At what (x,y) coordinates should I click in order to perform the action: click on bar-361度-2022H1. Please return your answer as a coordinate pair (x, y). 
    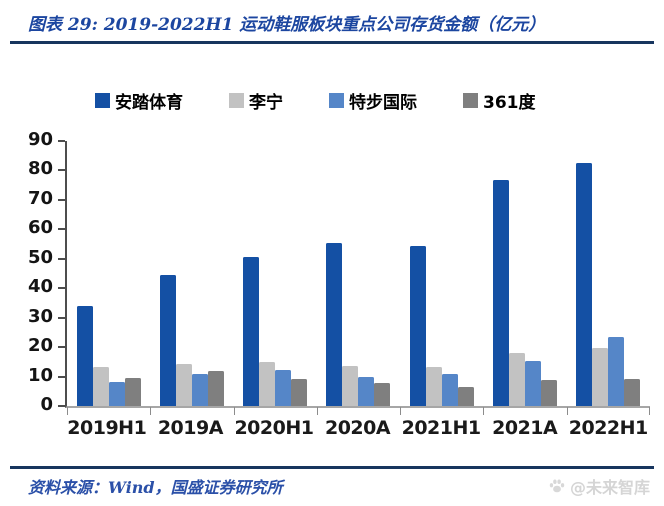
    Looking at the image, I should click on (632, 392).